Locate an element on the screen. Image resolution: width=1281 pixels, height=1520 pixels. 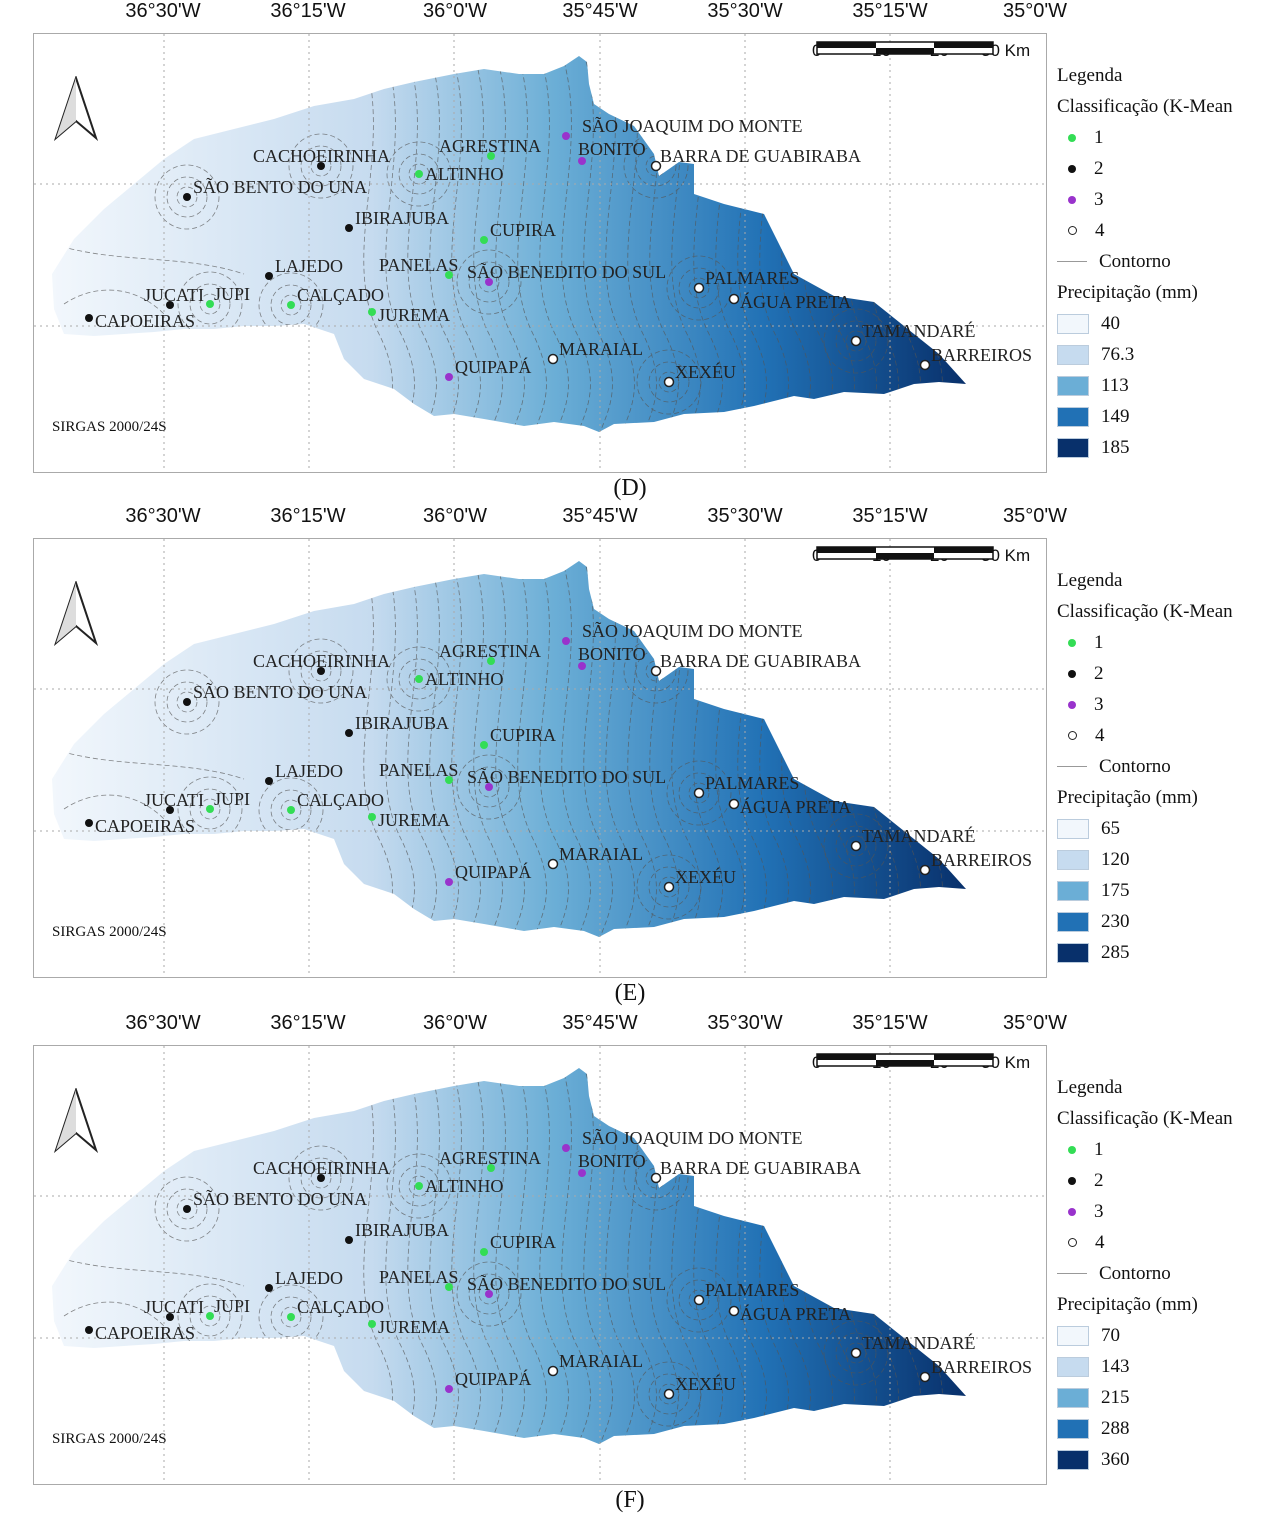
station-label: TAMANDARÉ is located at coordinates (919, 835).